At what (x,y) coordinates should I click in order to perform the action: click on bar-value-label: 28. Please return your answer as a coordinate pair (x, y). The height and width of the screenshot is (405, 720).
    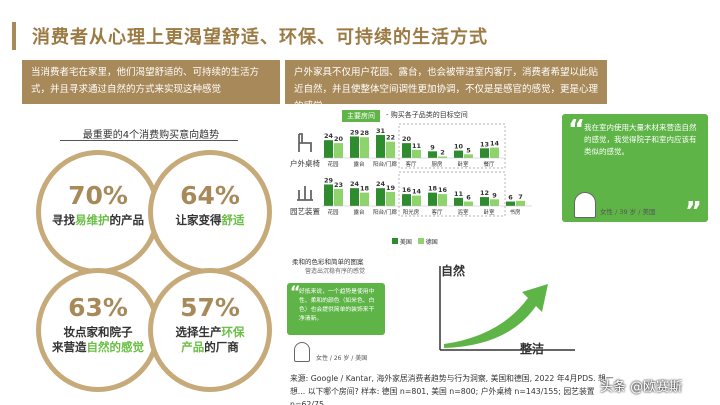
    Looking at the image, I should click on (365, 133).